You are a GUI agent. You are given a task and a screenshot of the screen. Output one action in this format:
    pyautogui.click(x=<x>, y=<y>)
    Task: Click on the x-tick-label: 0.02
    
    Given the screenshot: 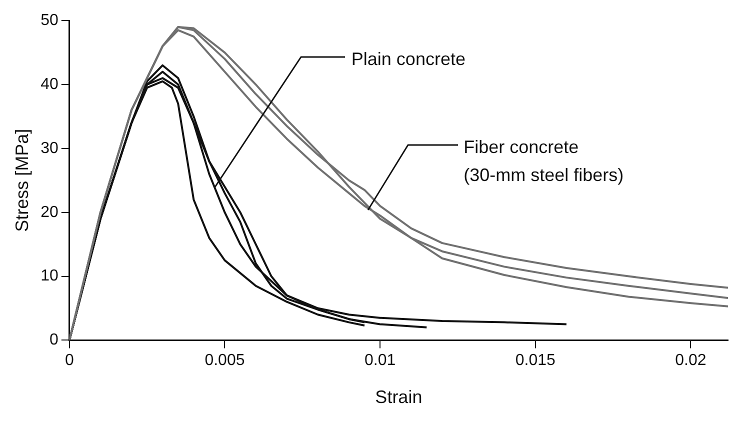 What is the action you would take?
    pyautogui.click(x=690, y=361)
    